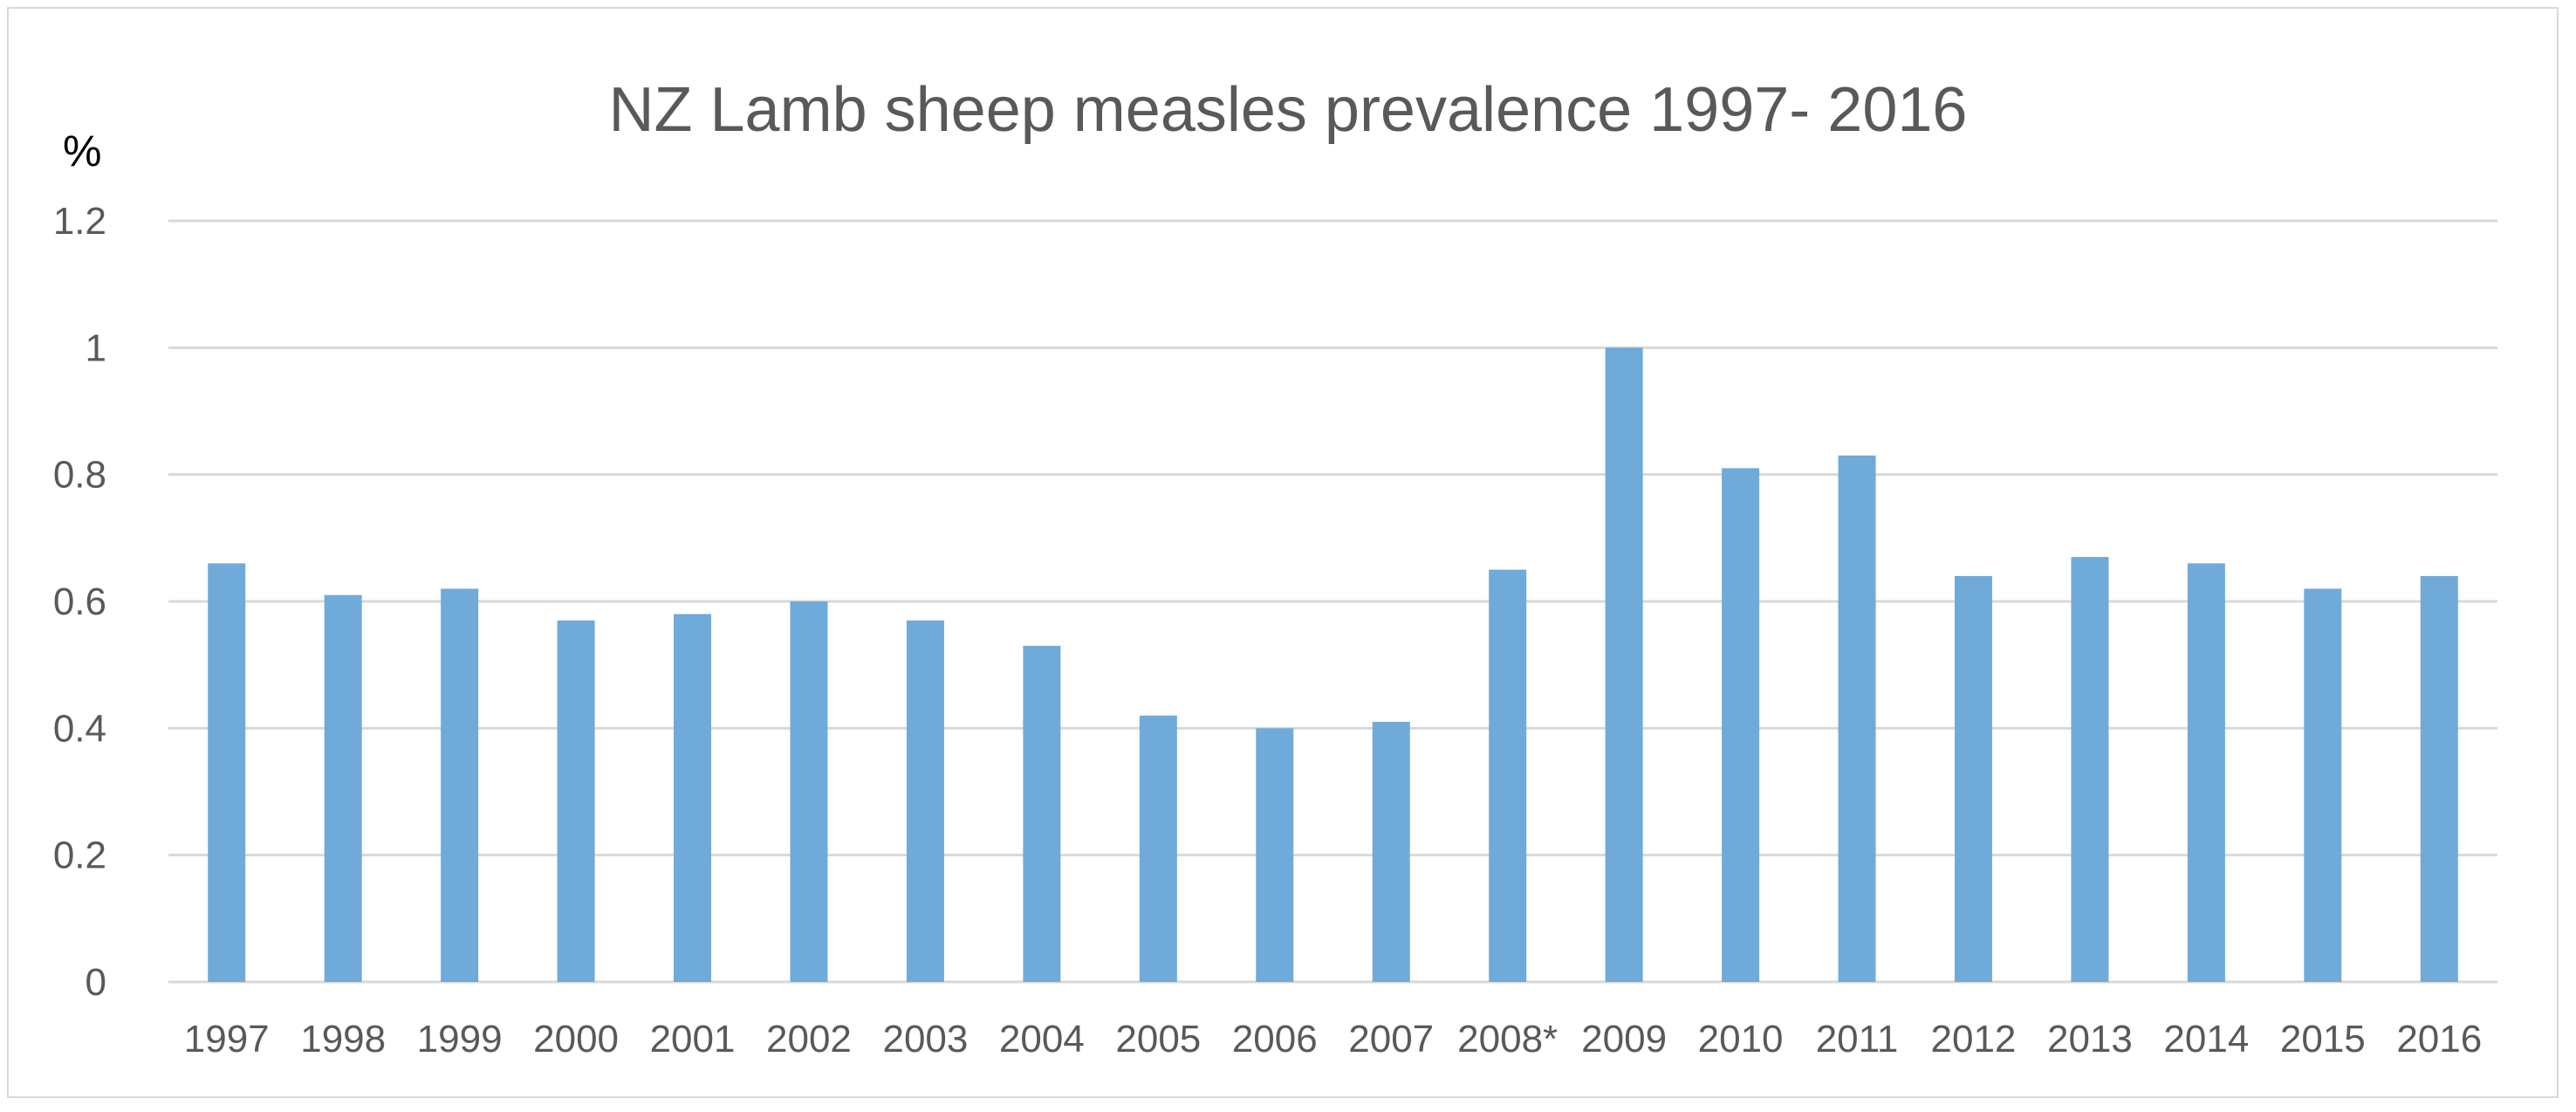 This screenshot has height=1112, width=2576. What do you see at coordinates (343, 1039) in the screenshot?
I see `x-tick-label: 1998` at bounding box center [343, 1039].